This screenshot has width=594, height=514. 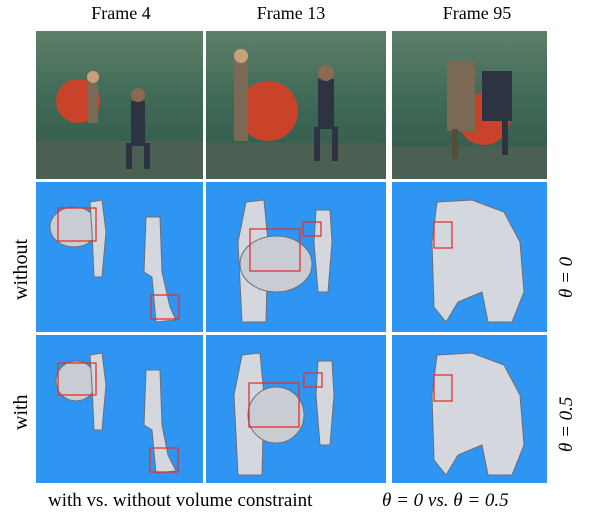 What do you see at coordinates (117, 413) in the screenshot?
I see `mesh-with-frame-4-drawing` at bounding box center [117, 413].